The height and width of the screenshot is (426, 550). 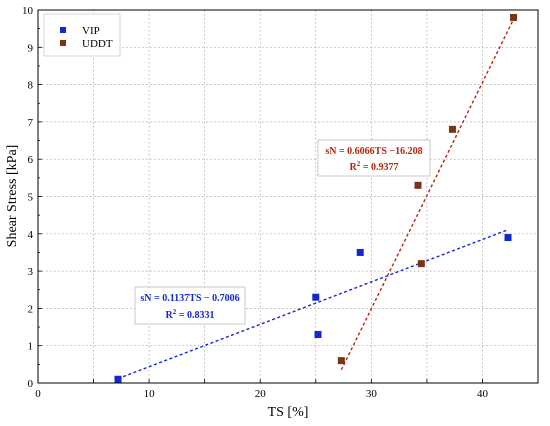 I want to click on x-tick-label: 0, so click(x=38, y=394).